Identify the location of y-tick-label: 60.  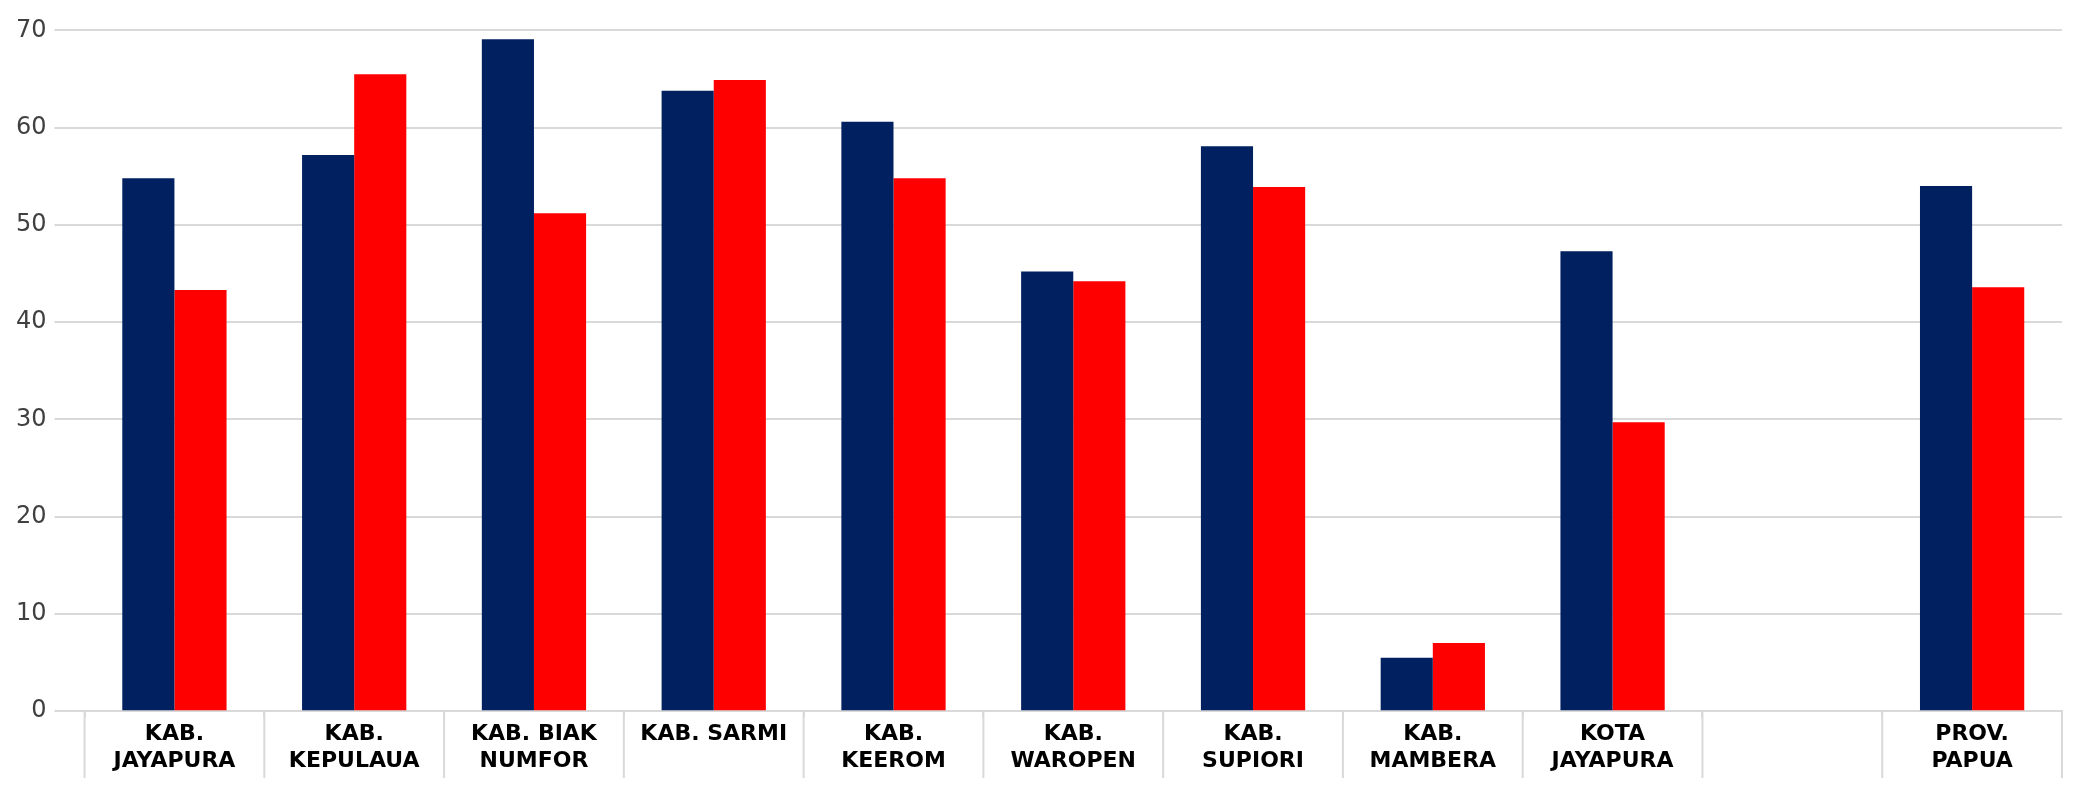
(31, 125).